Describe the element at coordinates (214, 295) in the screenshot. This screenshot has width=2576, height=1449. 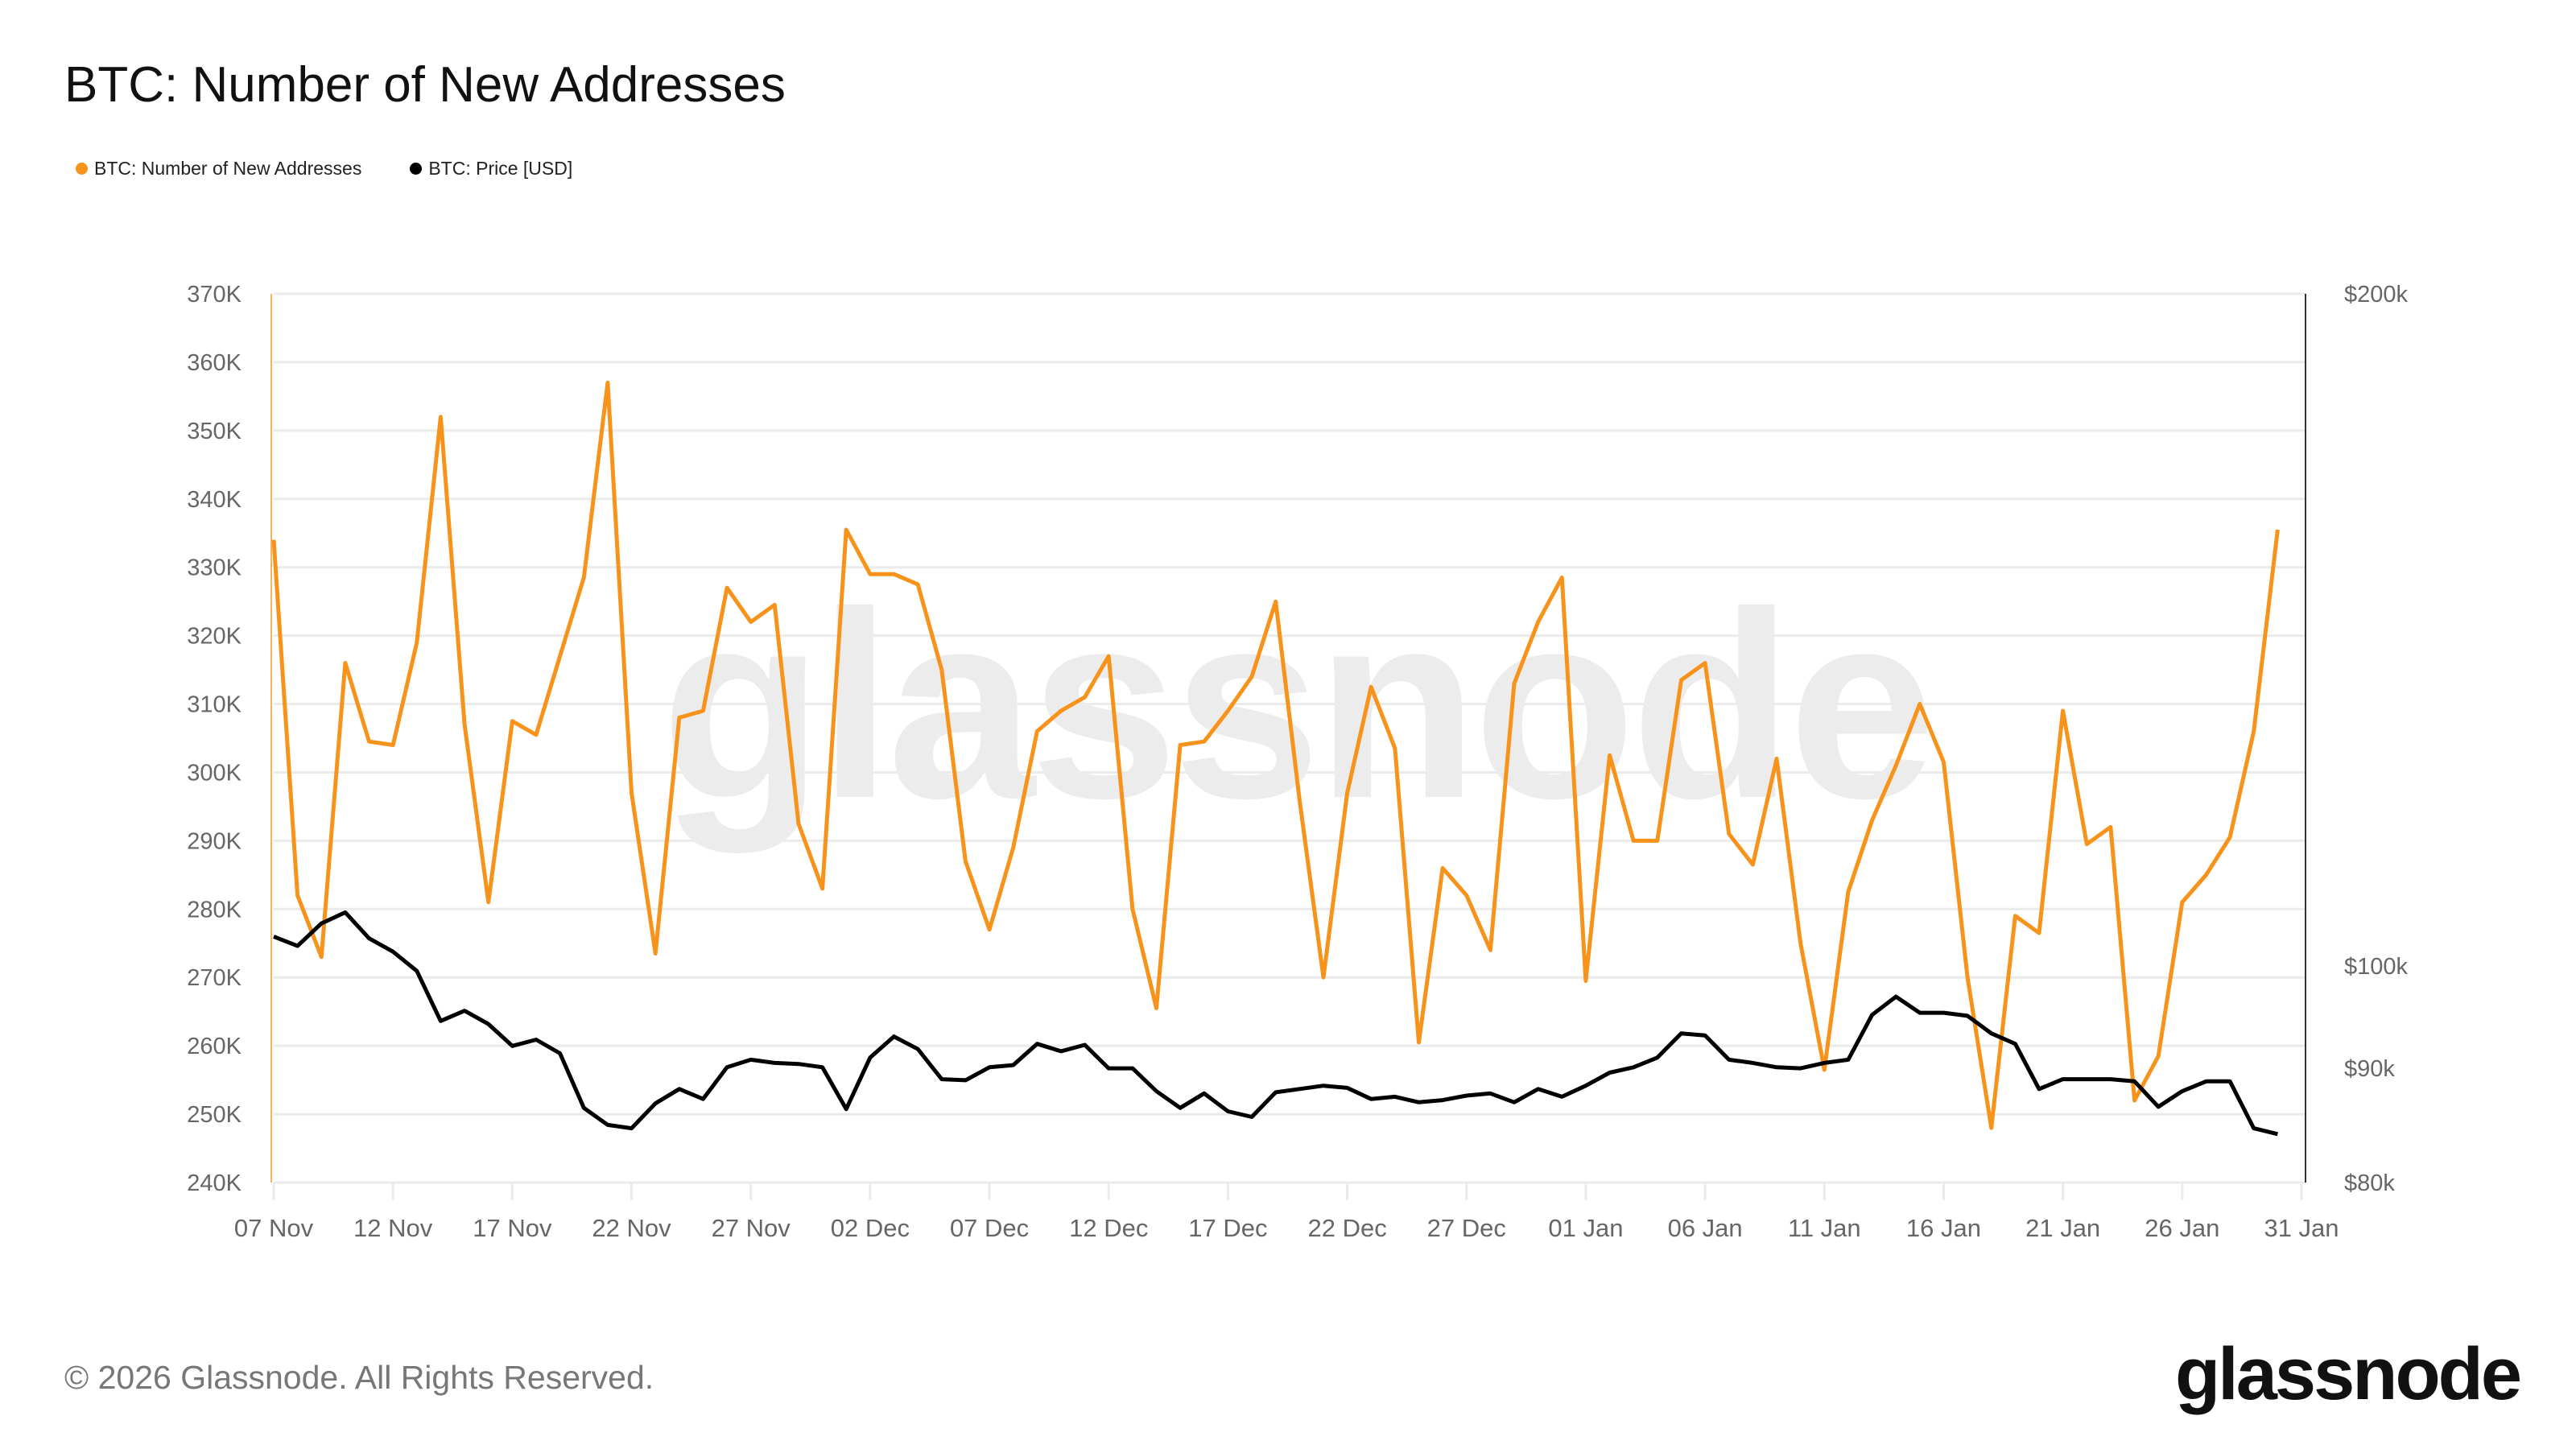
I see `y-left-tick-label: 370K` at that location.